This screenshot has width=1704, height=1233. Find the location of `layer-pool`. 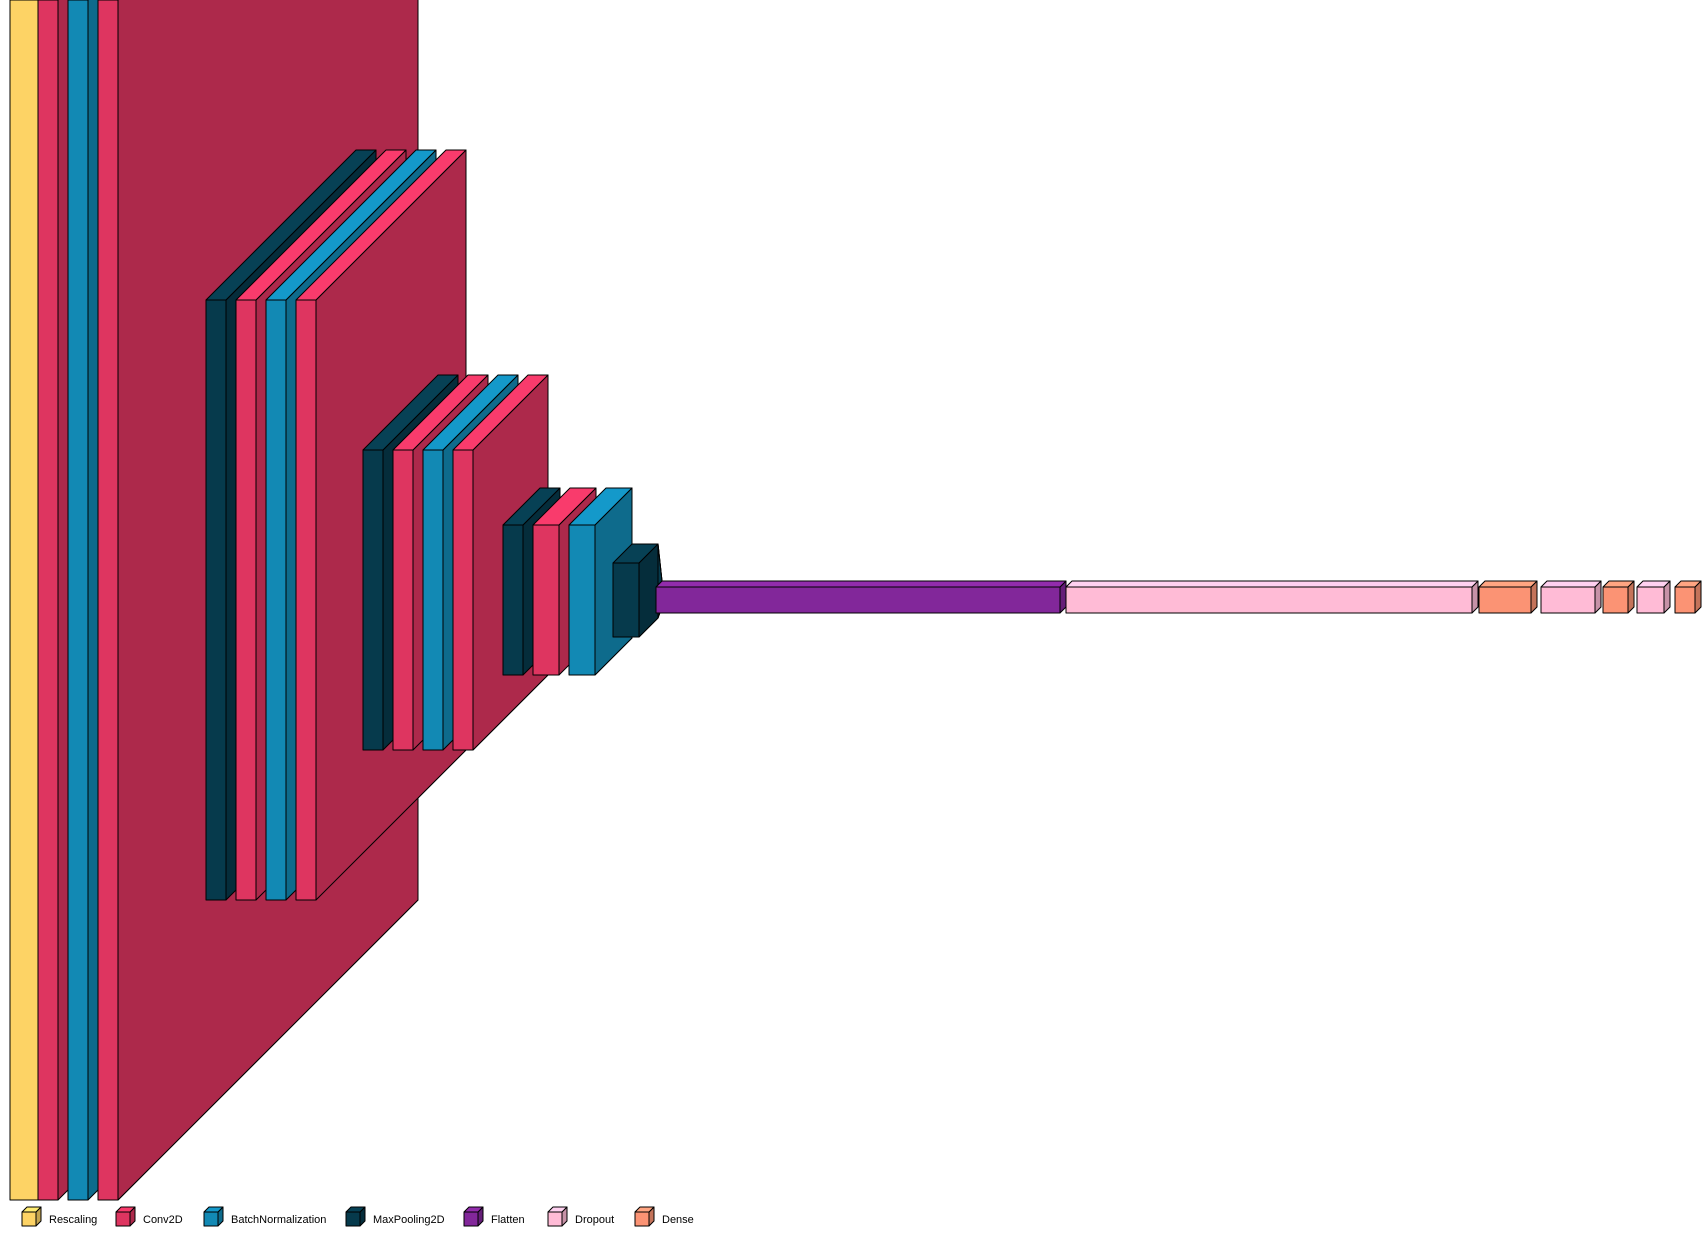

layer-pool is located at coordinates (635, 590).